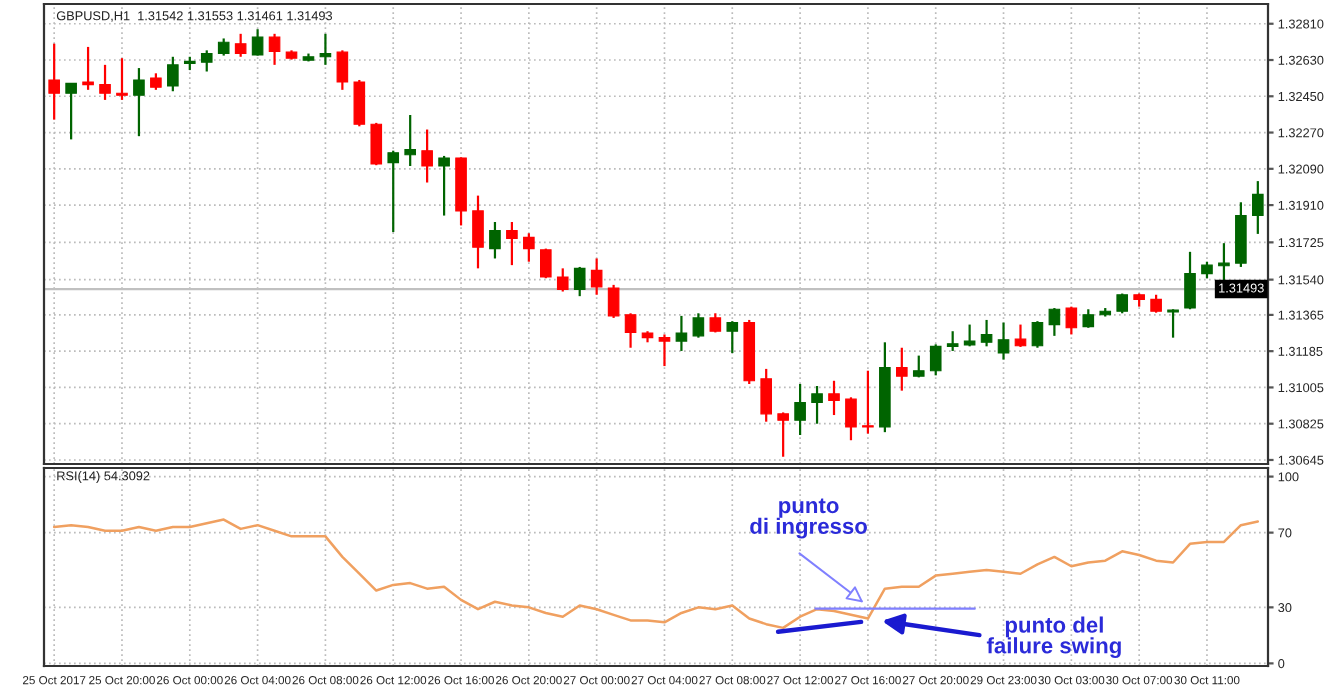 The height and width of the screenshot is (694, 1340). What do you see at coordinates (1053, 637) in the screenshot?
I see `annotation: punto del failure swing` at bounding box center [1053, 637].